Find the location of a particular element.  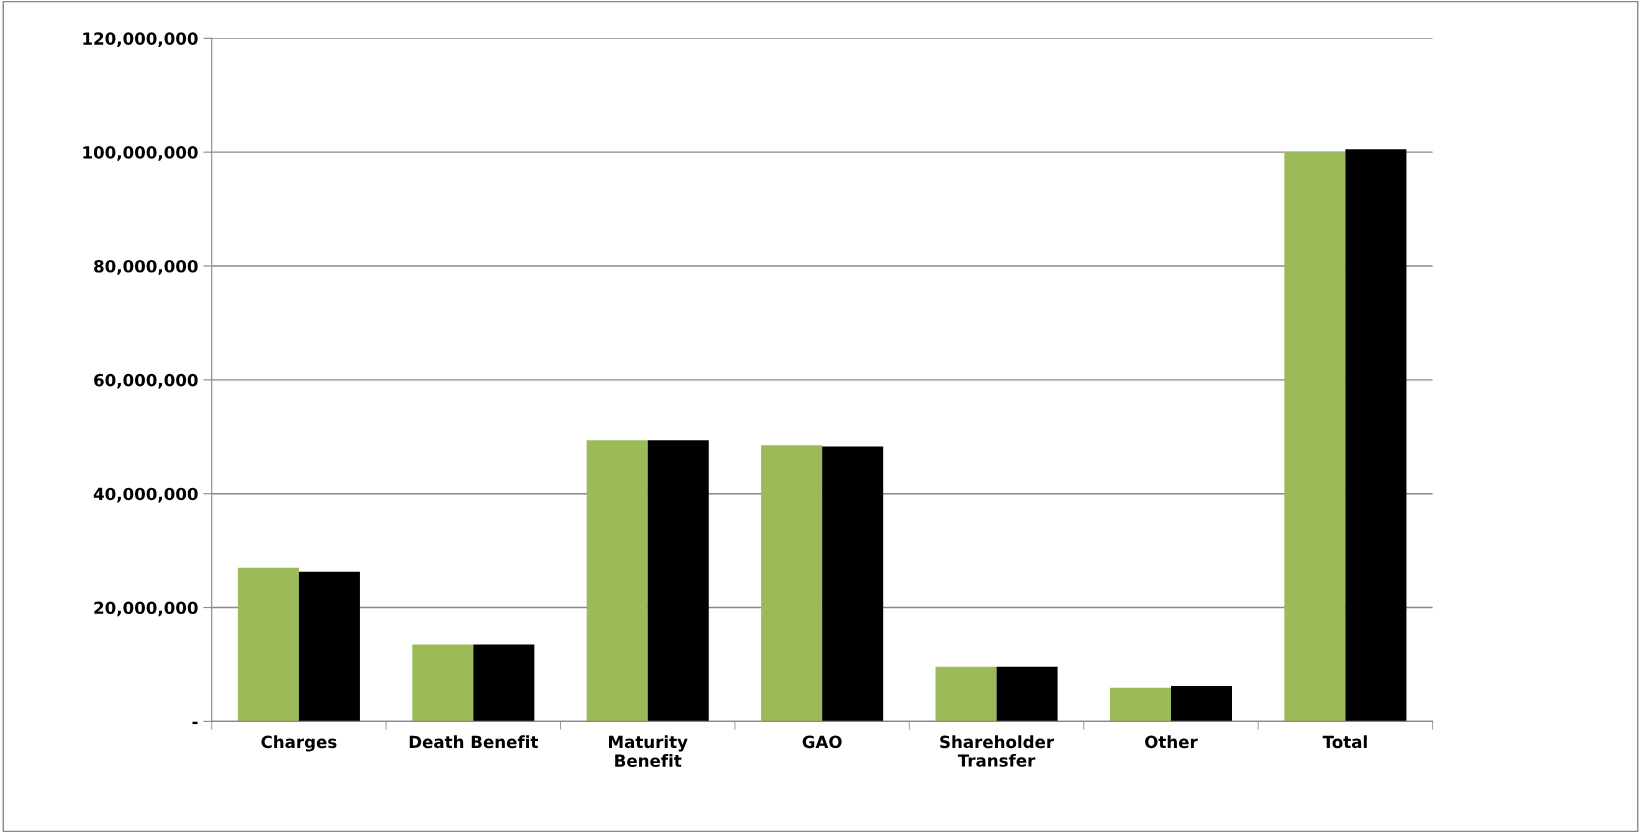

y-tick-label: 20,000,000 is located at coordinates (146, 609).